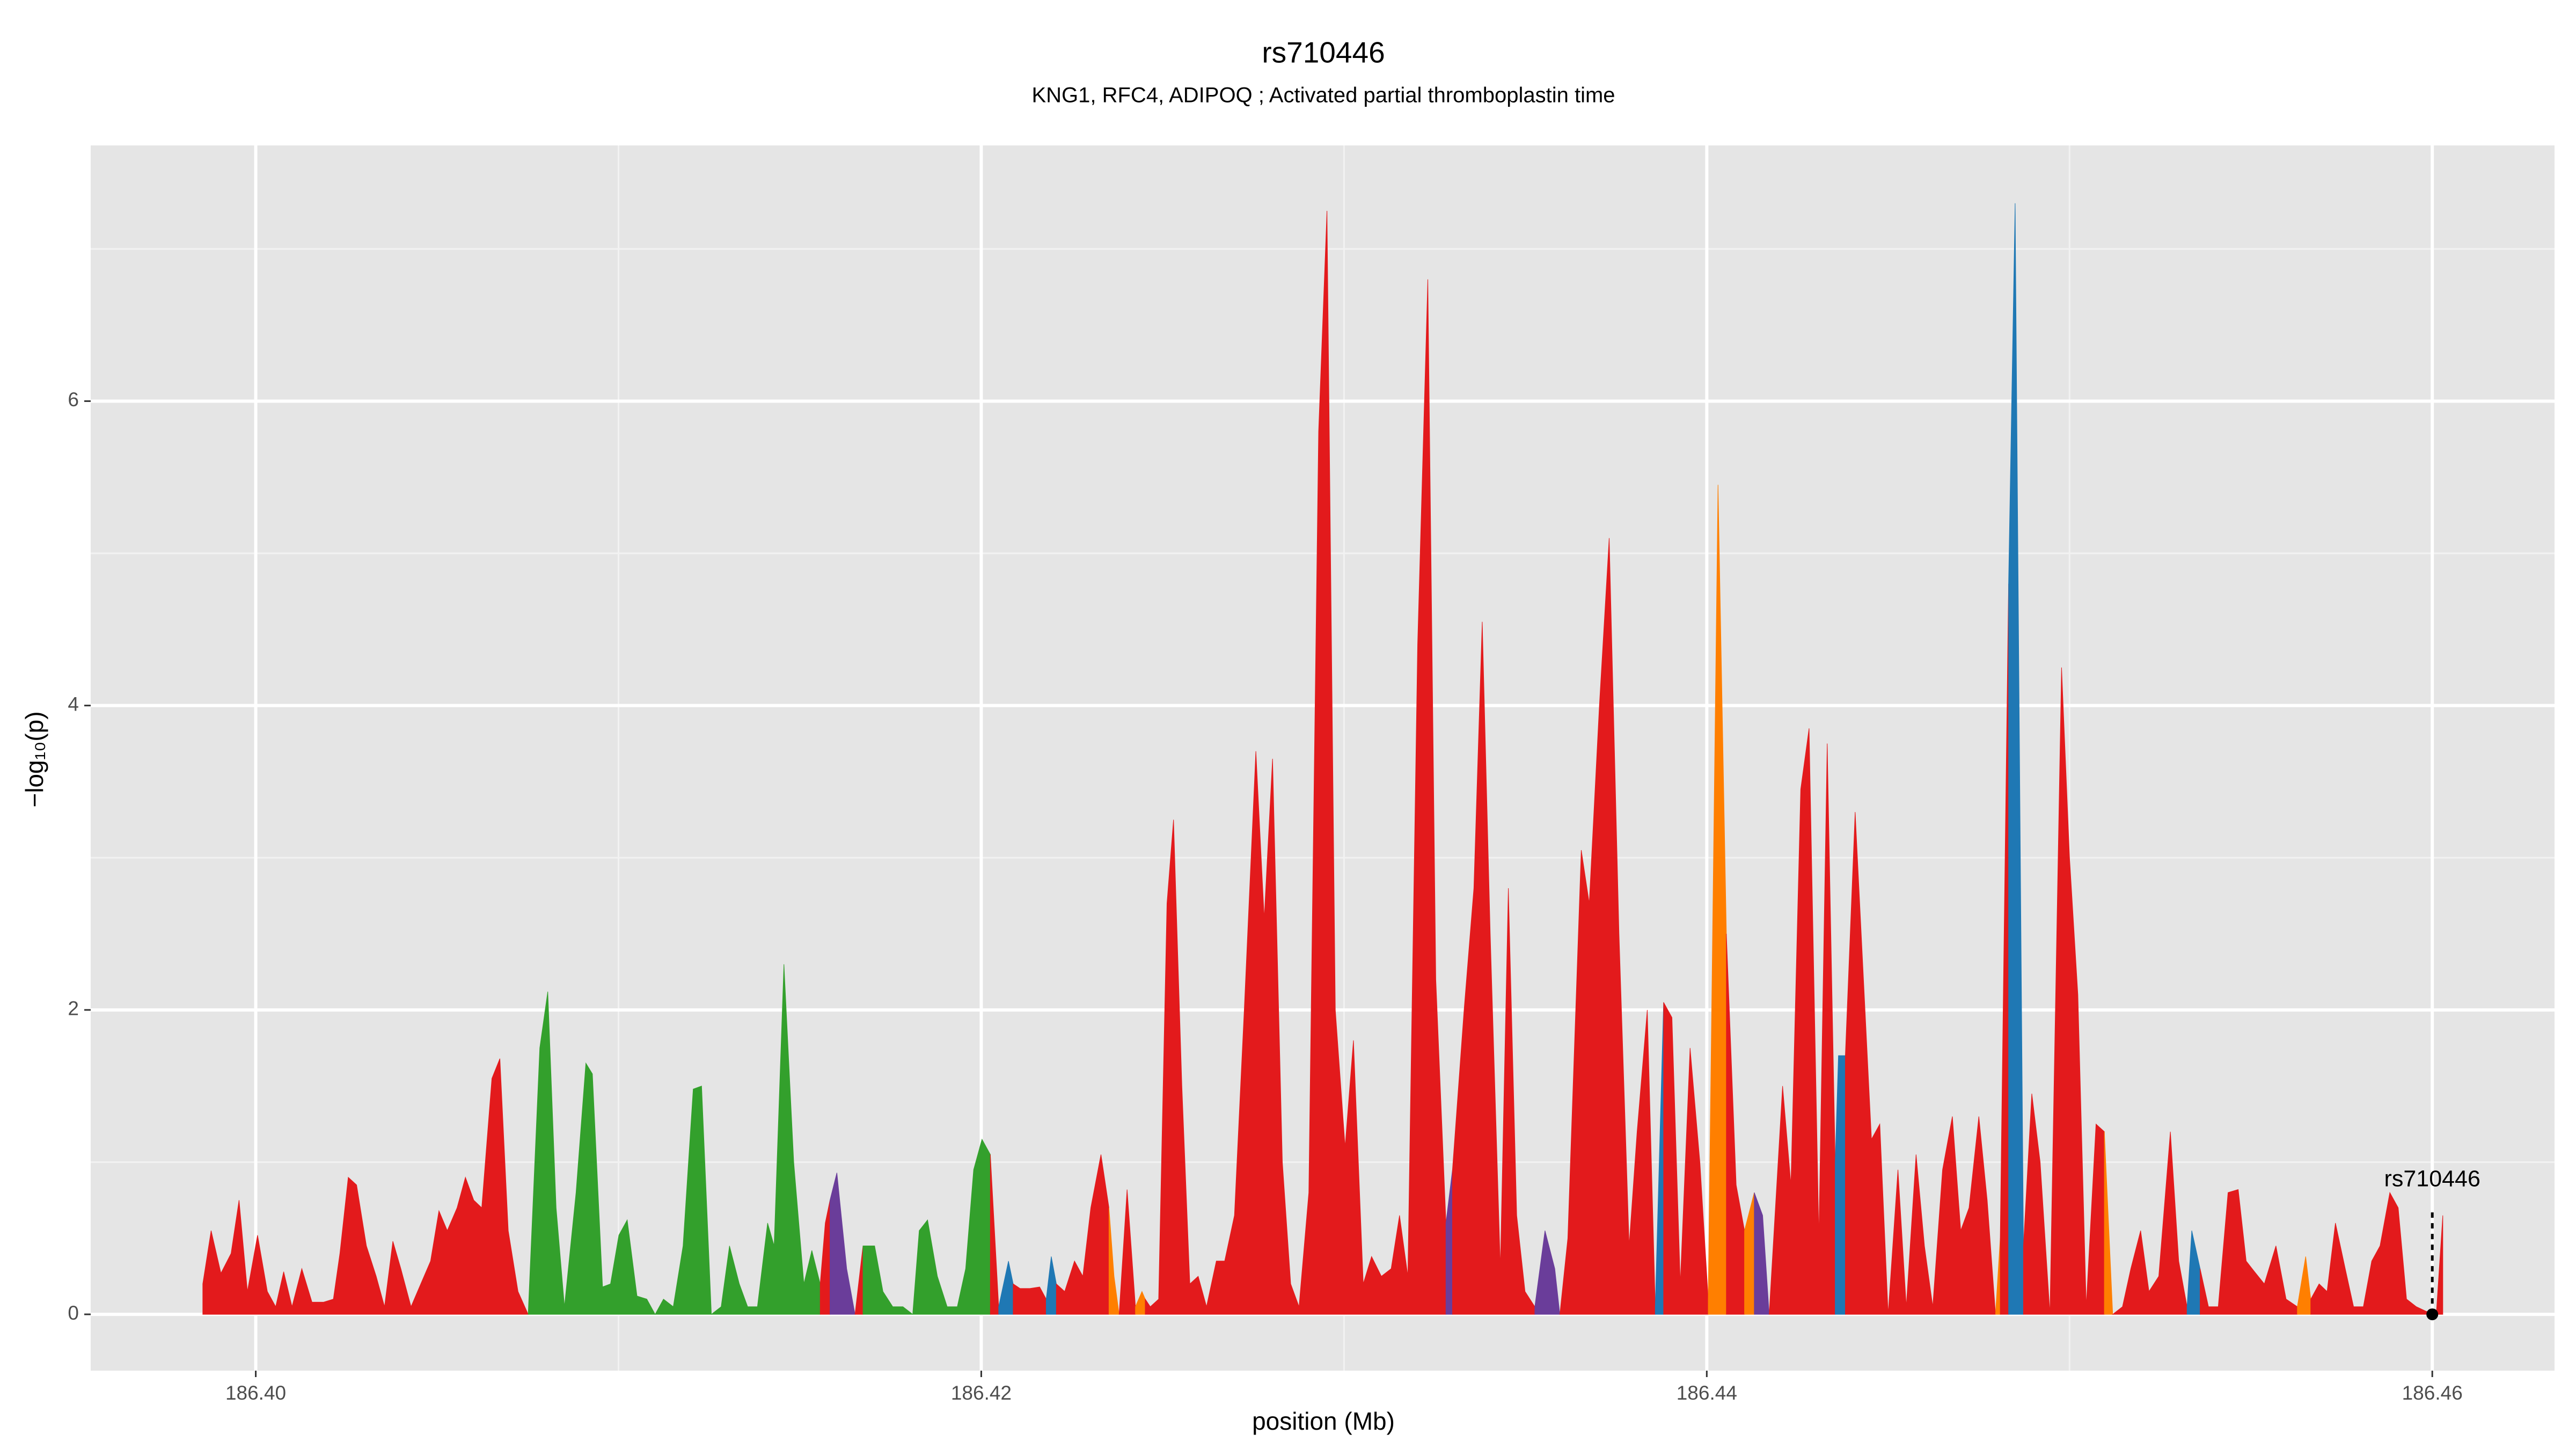 This screenshot has width=2576, height=1449. I want to click on y-tick-label: 2, so click(73, 1009).